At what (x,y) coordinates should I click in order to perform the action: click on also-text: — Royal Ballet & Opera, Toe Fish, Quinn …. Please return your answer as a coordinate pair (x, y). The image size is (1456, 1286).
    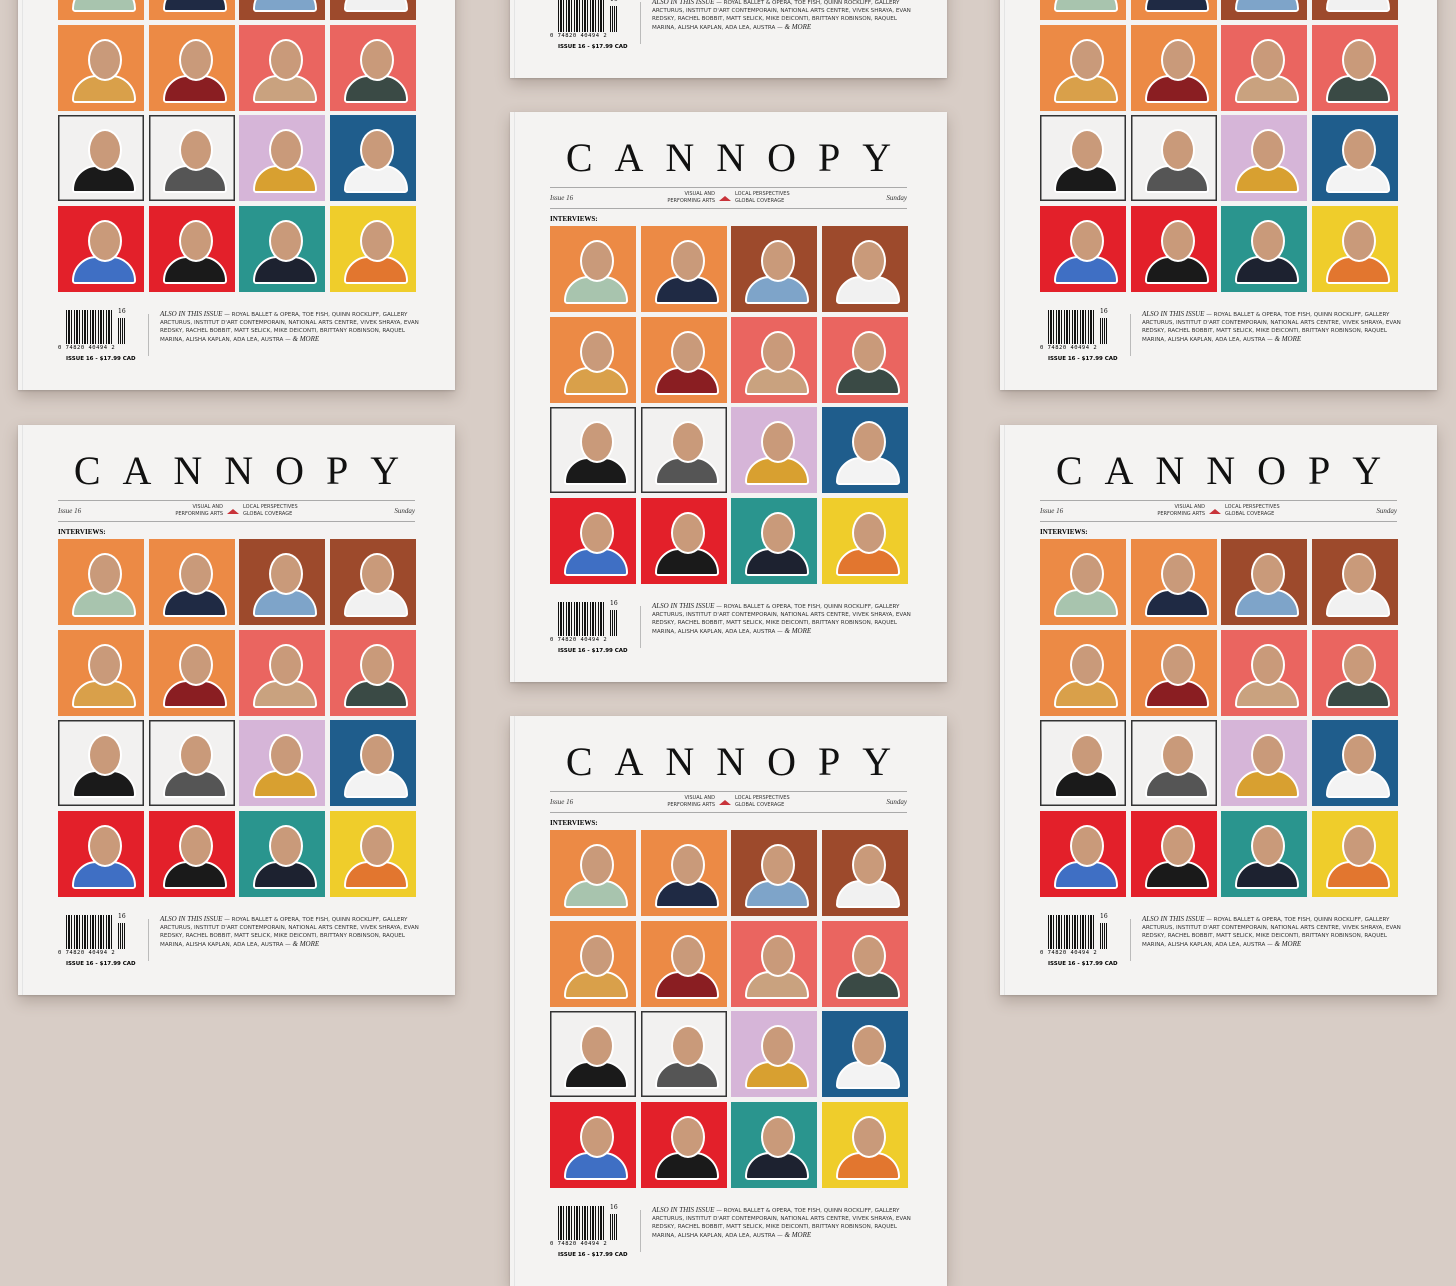
    Looking at the image, I should click on (1271, 327).